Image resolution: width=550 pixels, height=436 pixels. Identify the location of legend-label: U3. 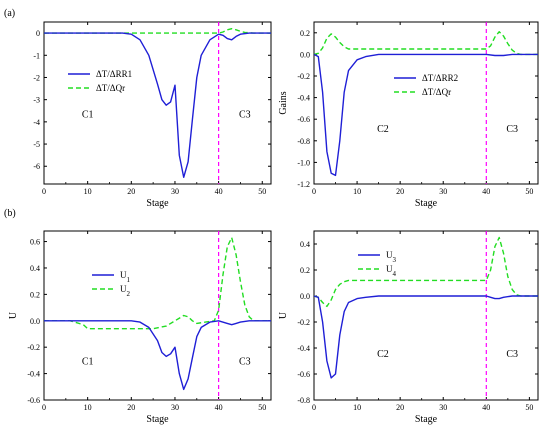
(391, 257).